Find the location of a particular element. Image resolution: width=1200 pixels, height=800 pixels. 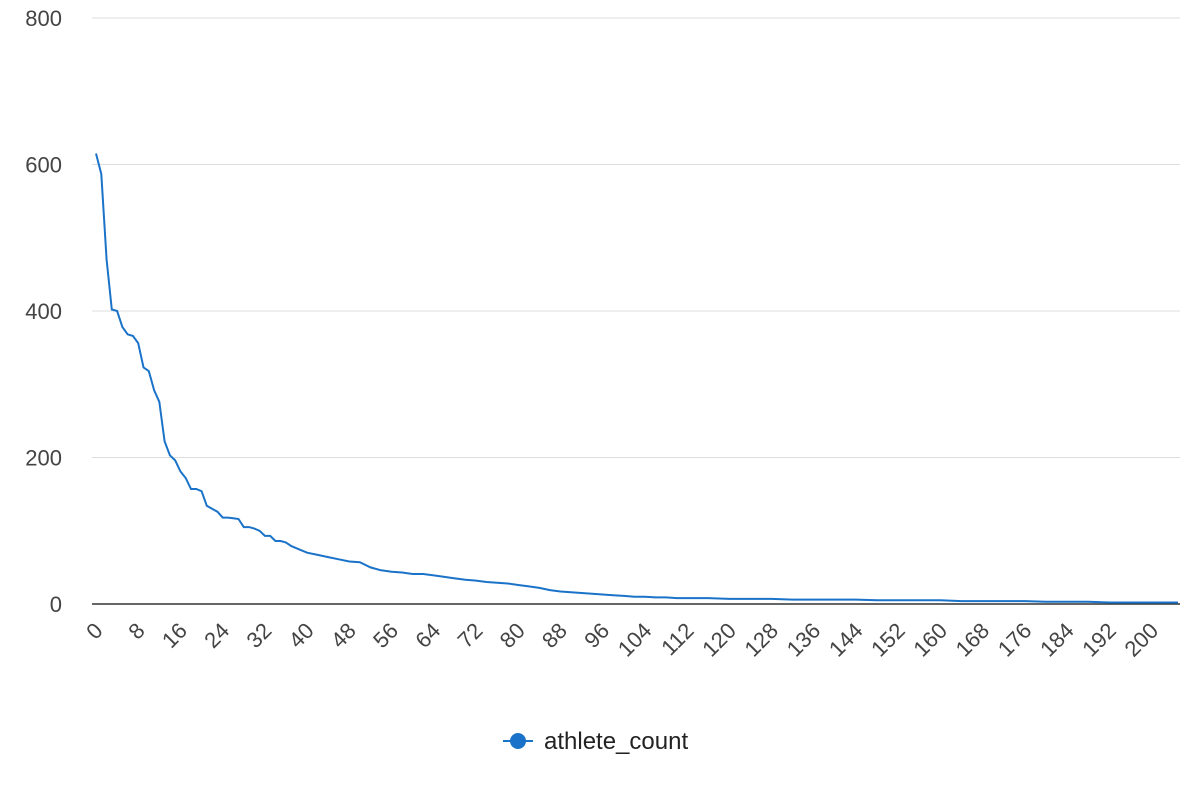

y-tick-label: 400 is located at coordinates (43, 311).